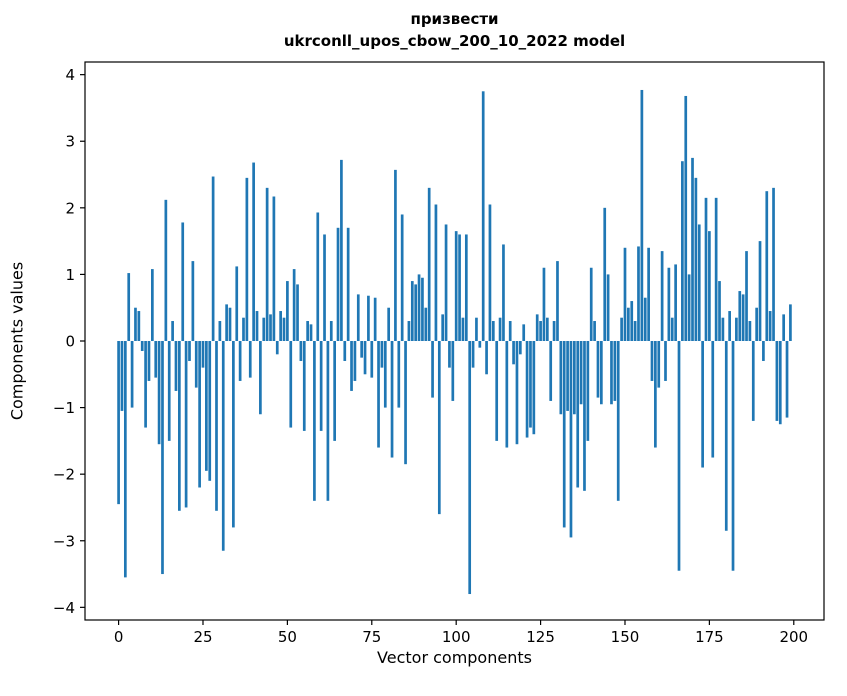 The image size is (847, 696). What do you see at coordinates (70, 275) in the screenshot?
I see `y-tick-label: 1` at bounding box center [70, 275].